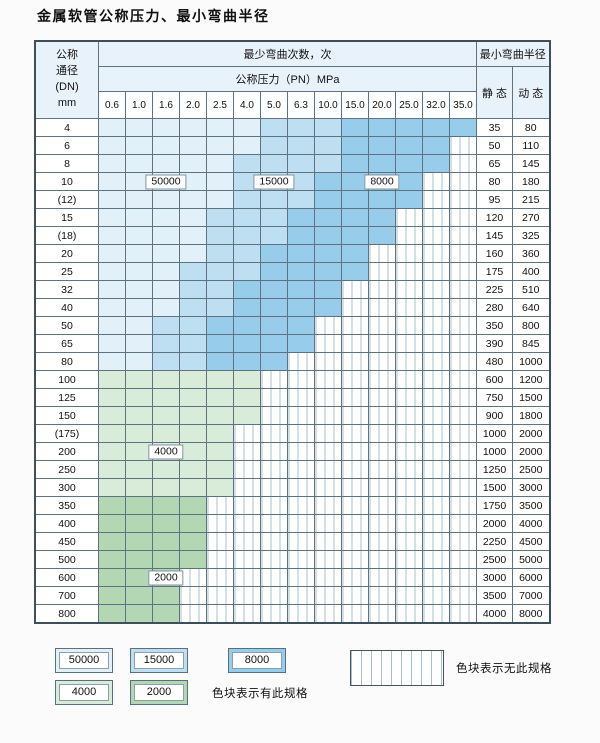 Image resolution: width=600 pixels, height=743 pixels. Describe the element at coordinates (531, 235) in the screenshot. I see `dynamic-cell: 325` at that location.